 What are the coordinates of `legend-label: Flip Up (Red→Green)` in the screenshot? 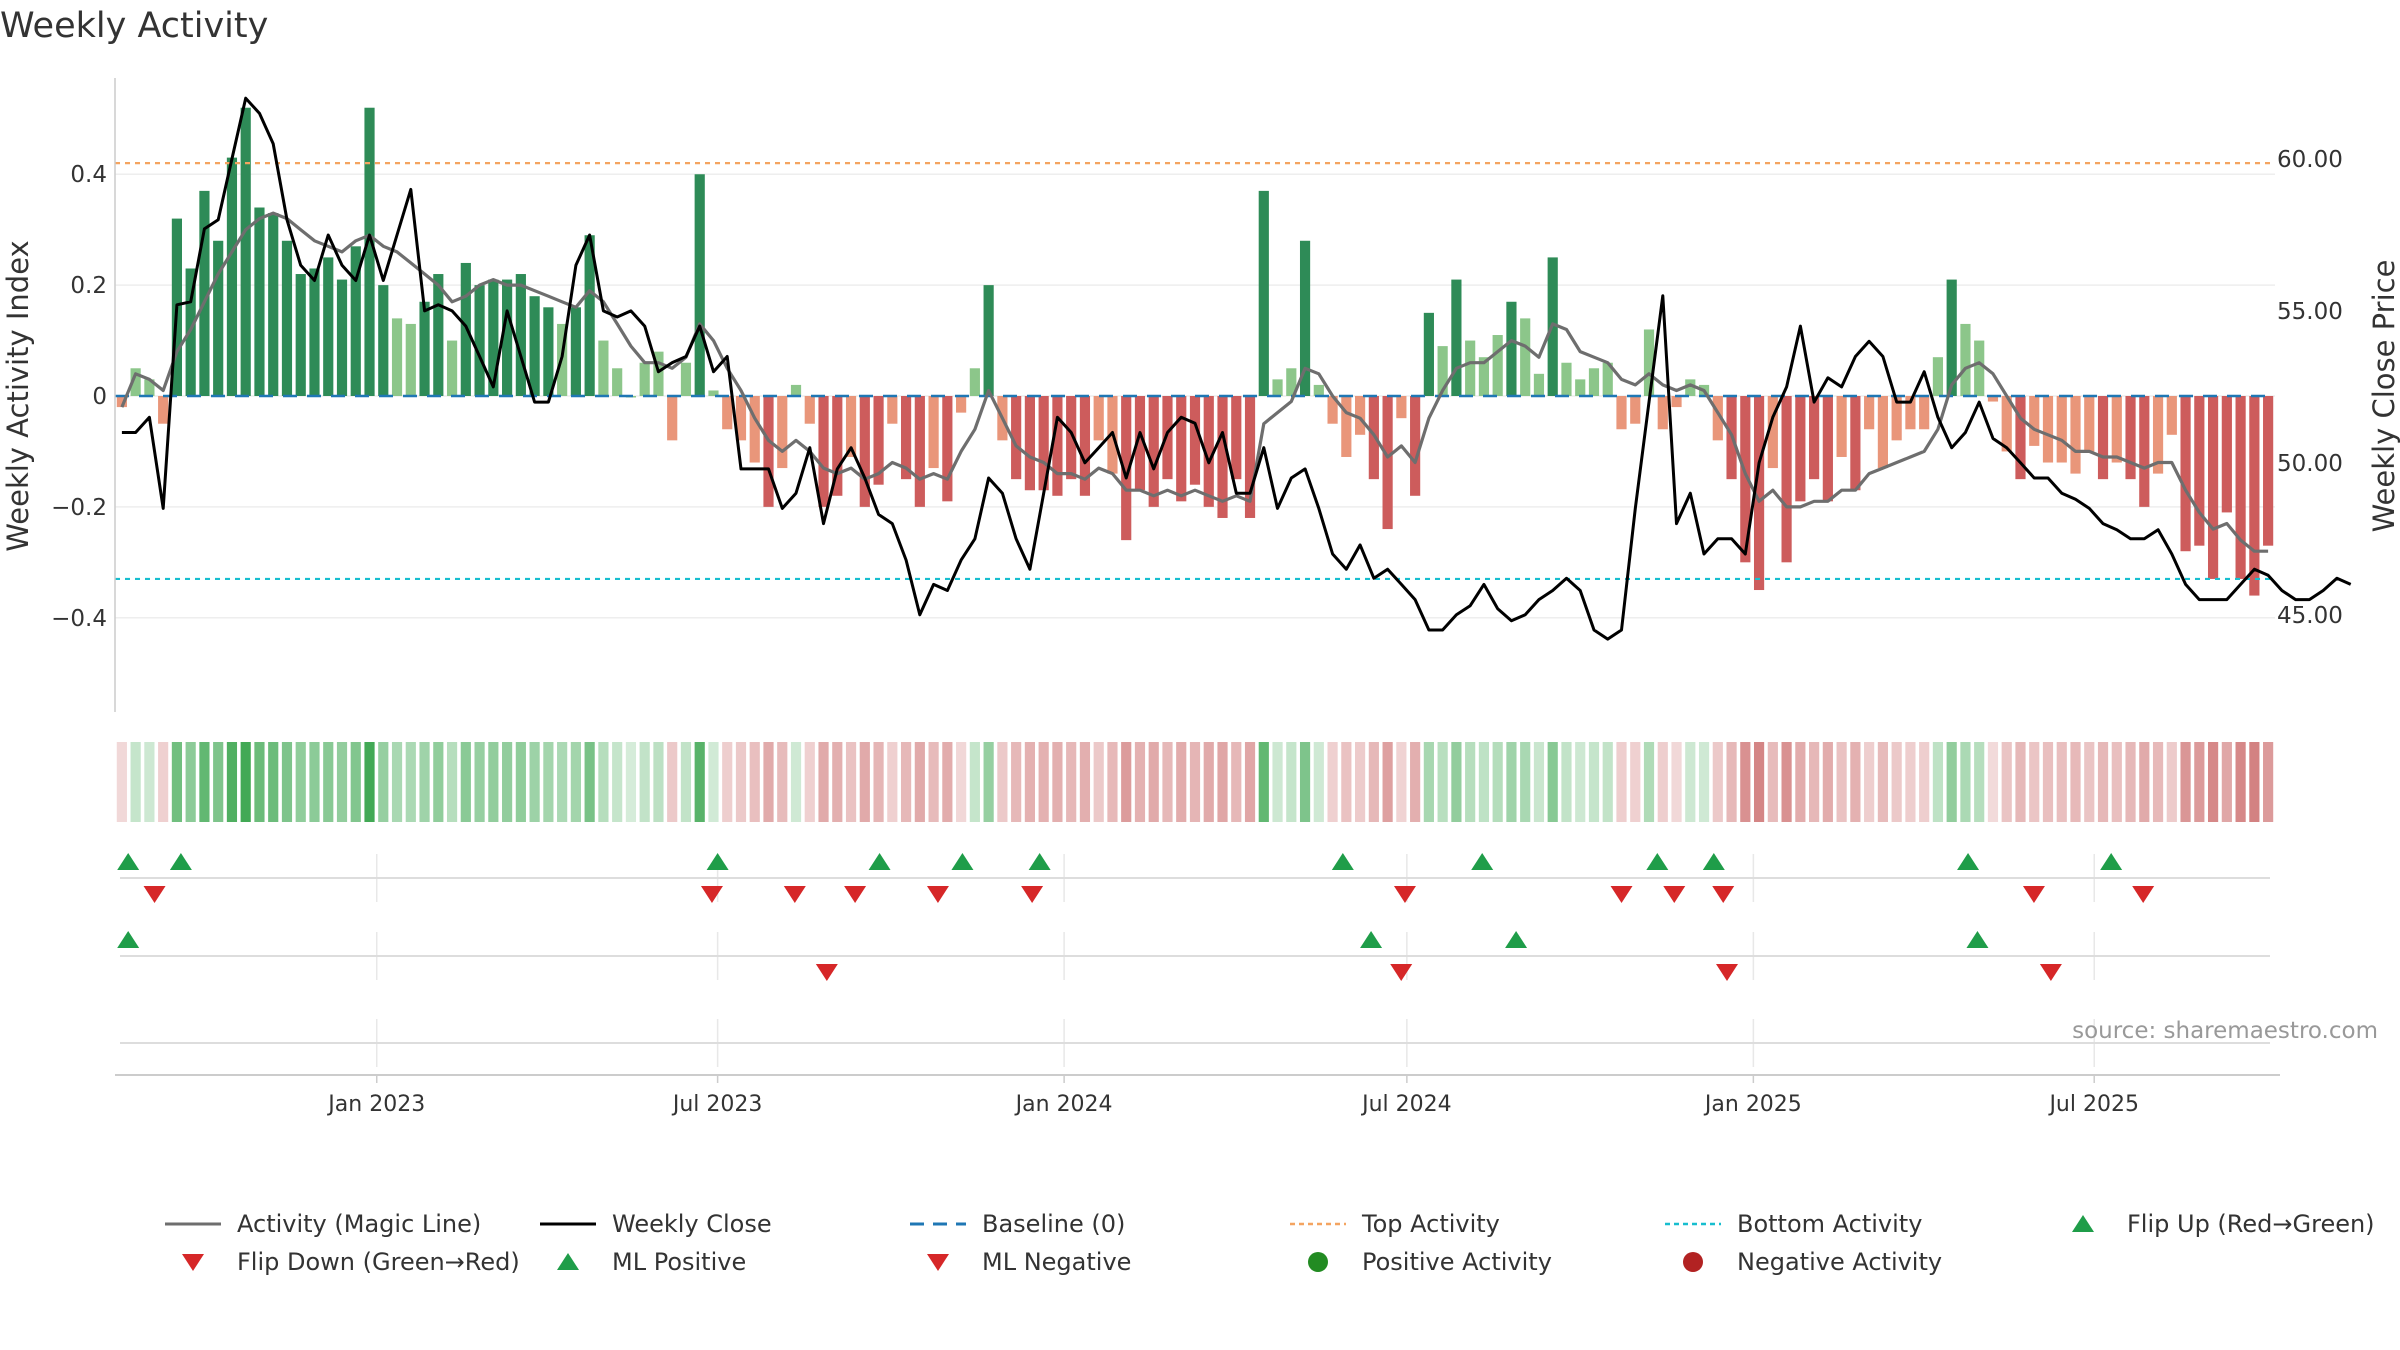 It's located at (2251, 1224).